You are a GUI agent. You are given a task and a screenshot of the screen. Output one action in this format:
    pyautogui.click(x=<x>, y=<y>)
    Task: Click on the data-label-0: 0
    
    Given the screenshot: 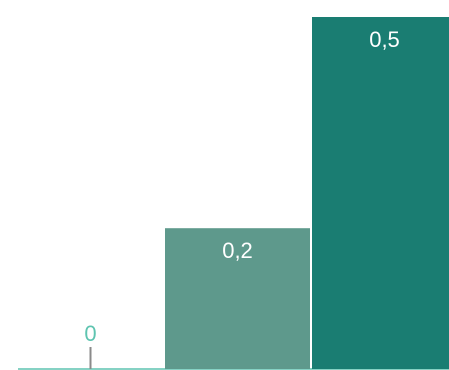 What is the action you would take?
    pyautogui.click(x=90, y=333)
    